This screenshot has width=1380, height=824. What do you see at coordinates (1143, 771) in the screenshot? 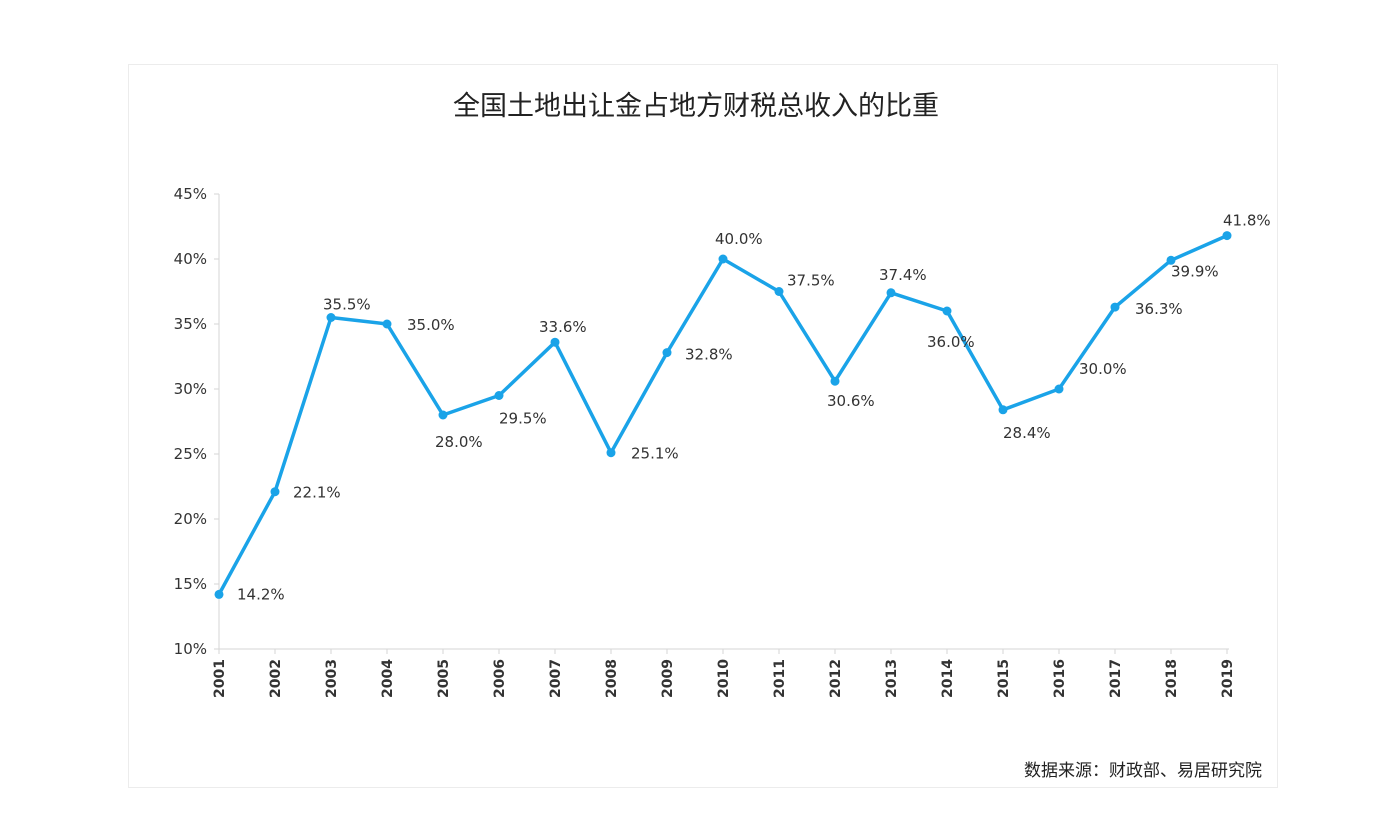
I see `source-note: 数据来源：财政部、易居研究院` at bounding box center [1143, 771].